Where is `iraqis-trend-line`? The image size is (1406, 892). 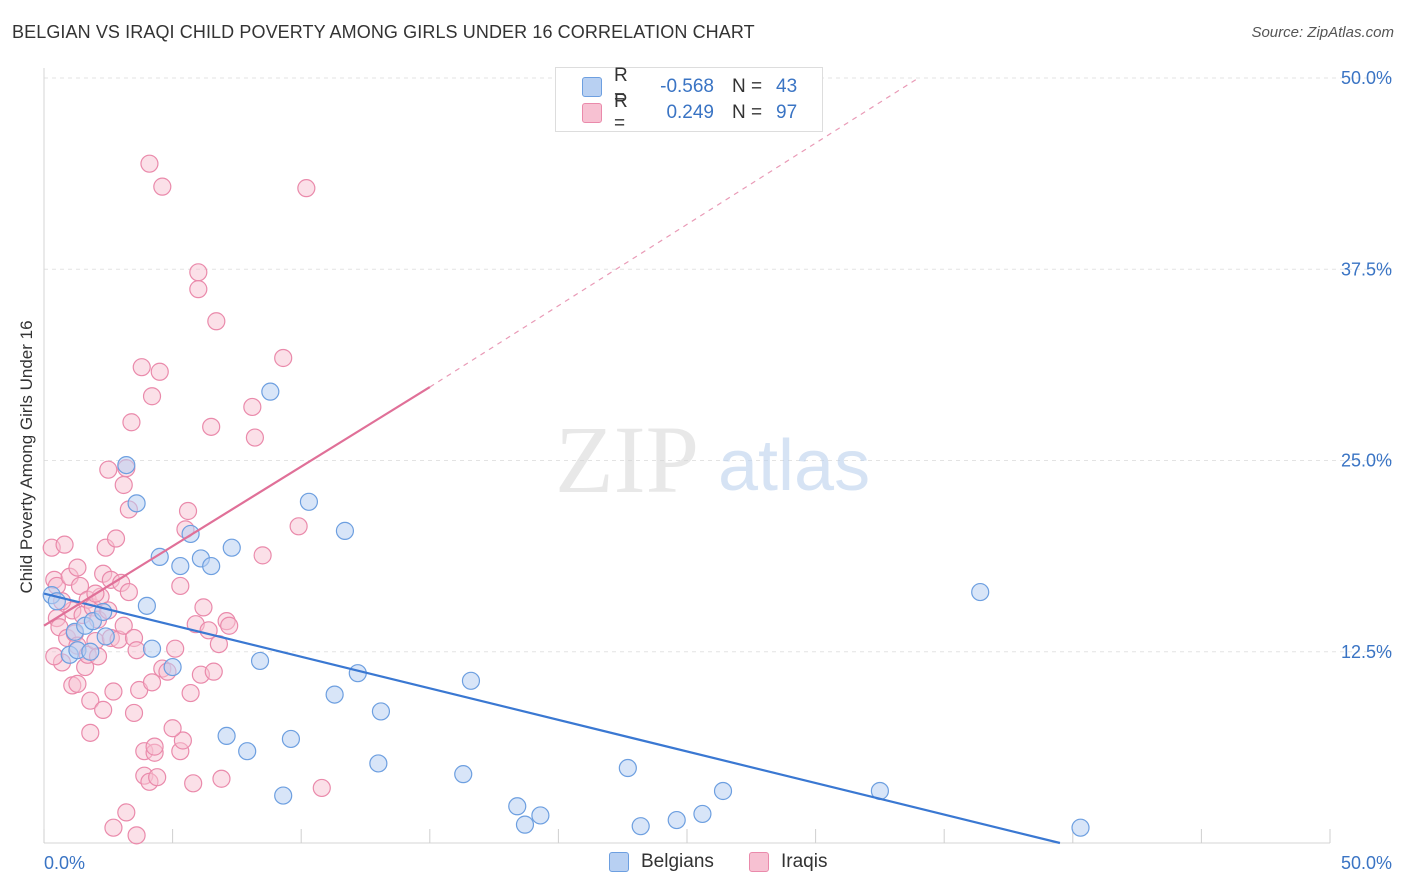
iraqis-trend-line is located at coordinates (237, 506).